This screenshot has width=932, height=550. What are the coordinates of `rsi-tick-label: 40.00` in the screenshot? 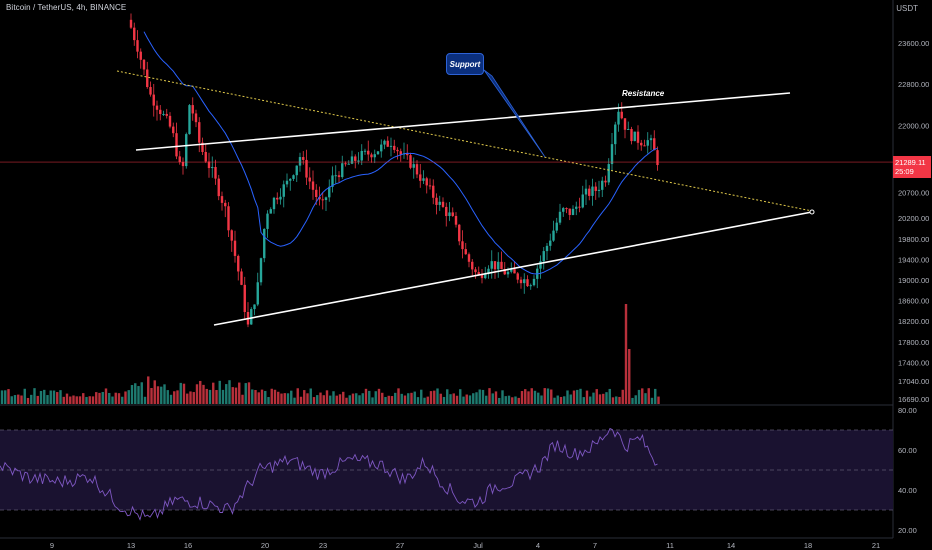 It's located at (907, 490).